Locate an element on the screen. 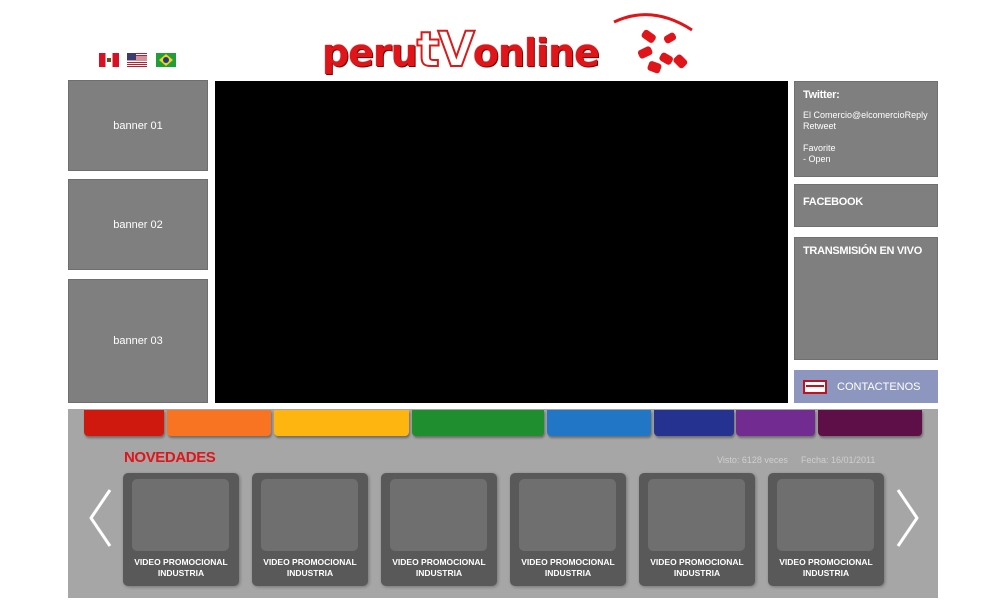 This screenshot has width=1003, height=605. tweet-author-link: El Comercio@elcomercioReply is located at coordinates (866, 115).